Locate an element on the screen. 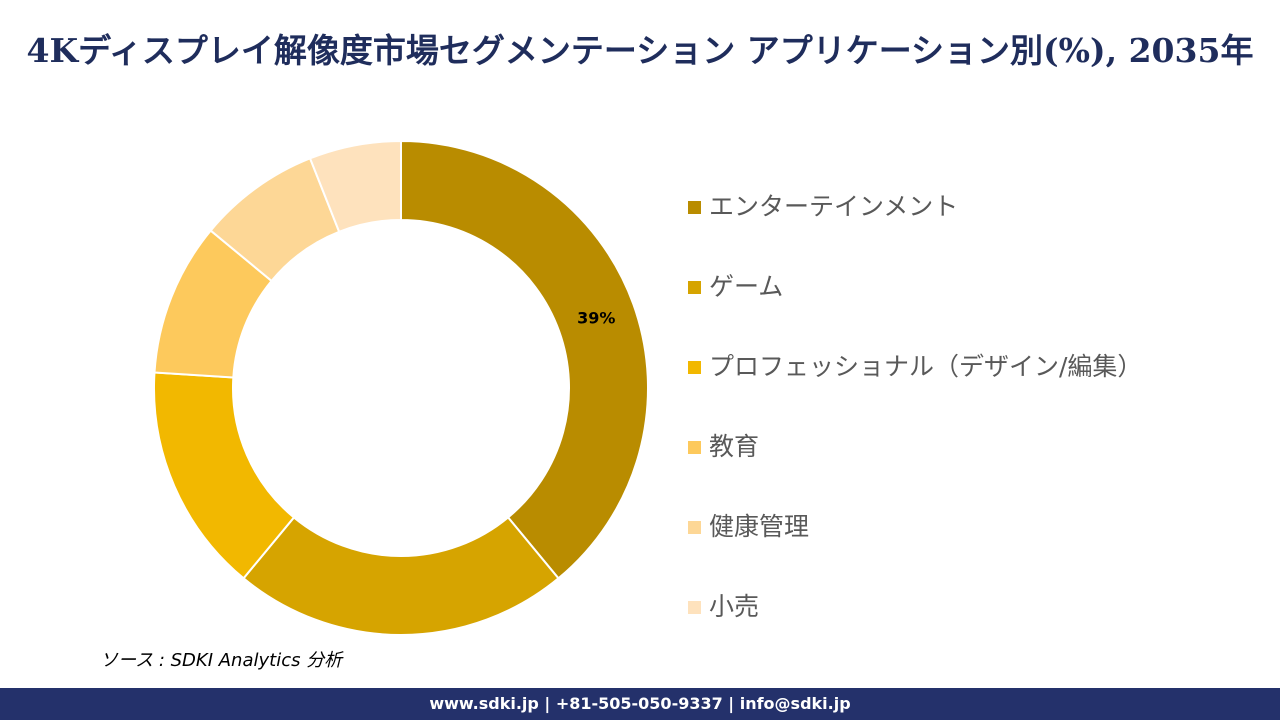 This screenshot has height=720, width=1280. legend-label: 健康管理 is located at coordinates (759, 526).